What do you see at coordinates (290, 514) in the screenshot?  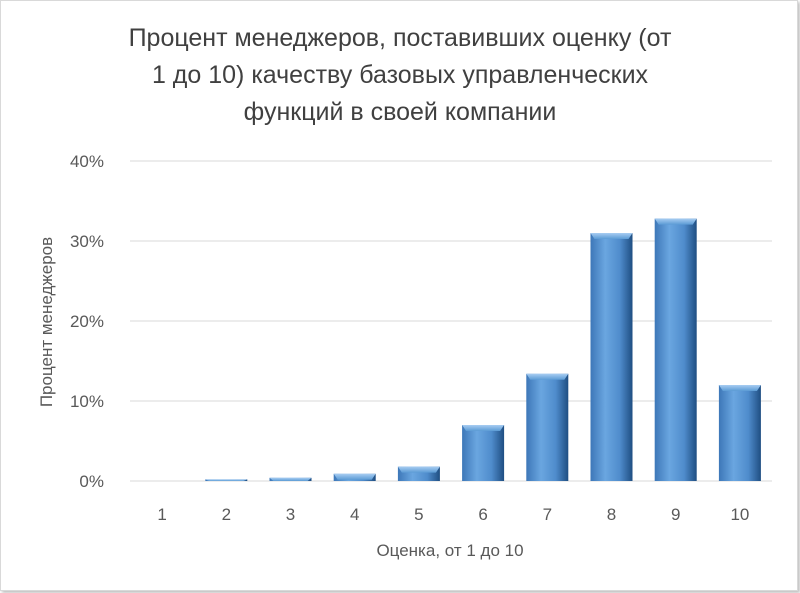 I see `x-tick-label: 3` at bounding box center [290, 514].